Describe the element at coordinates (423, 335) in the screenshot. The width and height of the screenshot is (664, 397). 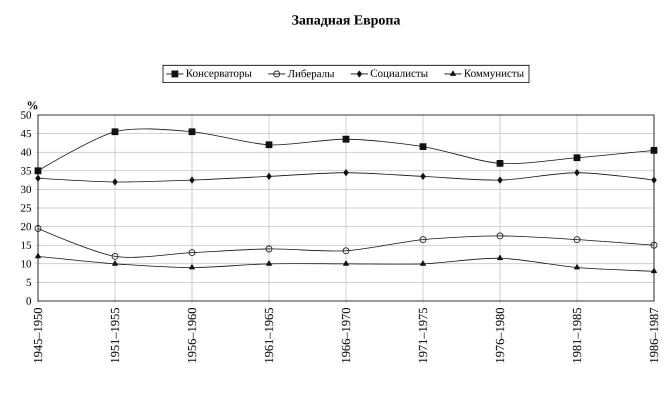
I see `x-tick-label: 1971–1975` at that location.